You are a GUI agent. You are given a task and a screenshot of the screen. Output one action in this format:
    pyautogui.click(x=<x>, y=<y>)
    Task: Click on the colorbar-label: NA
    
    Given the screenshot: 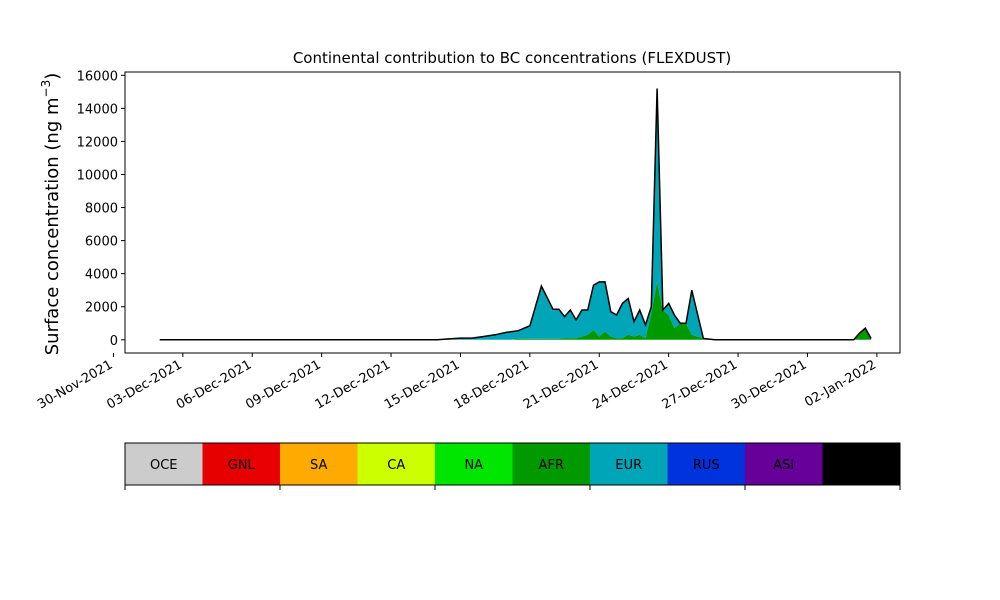 What is the action you would take?
    pyautogui.click(x=473, y=465)
    